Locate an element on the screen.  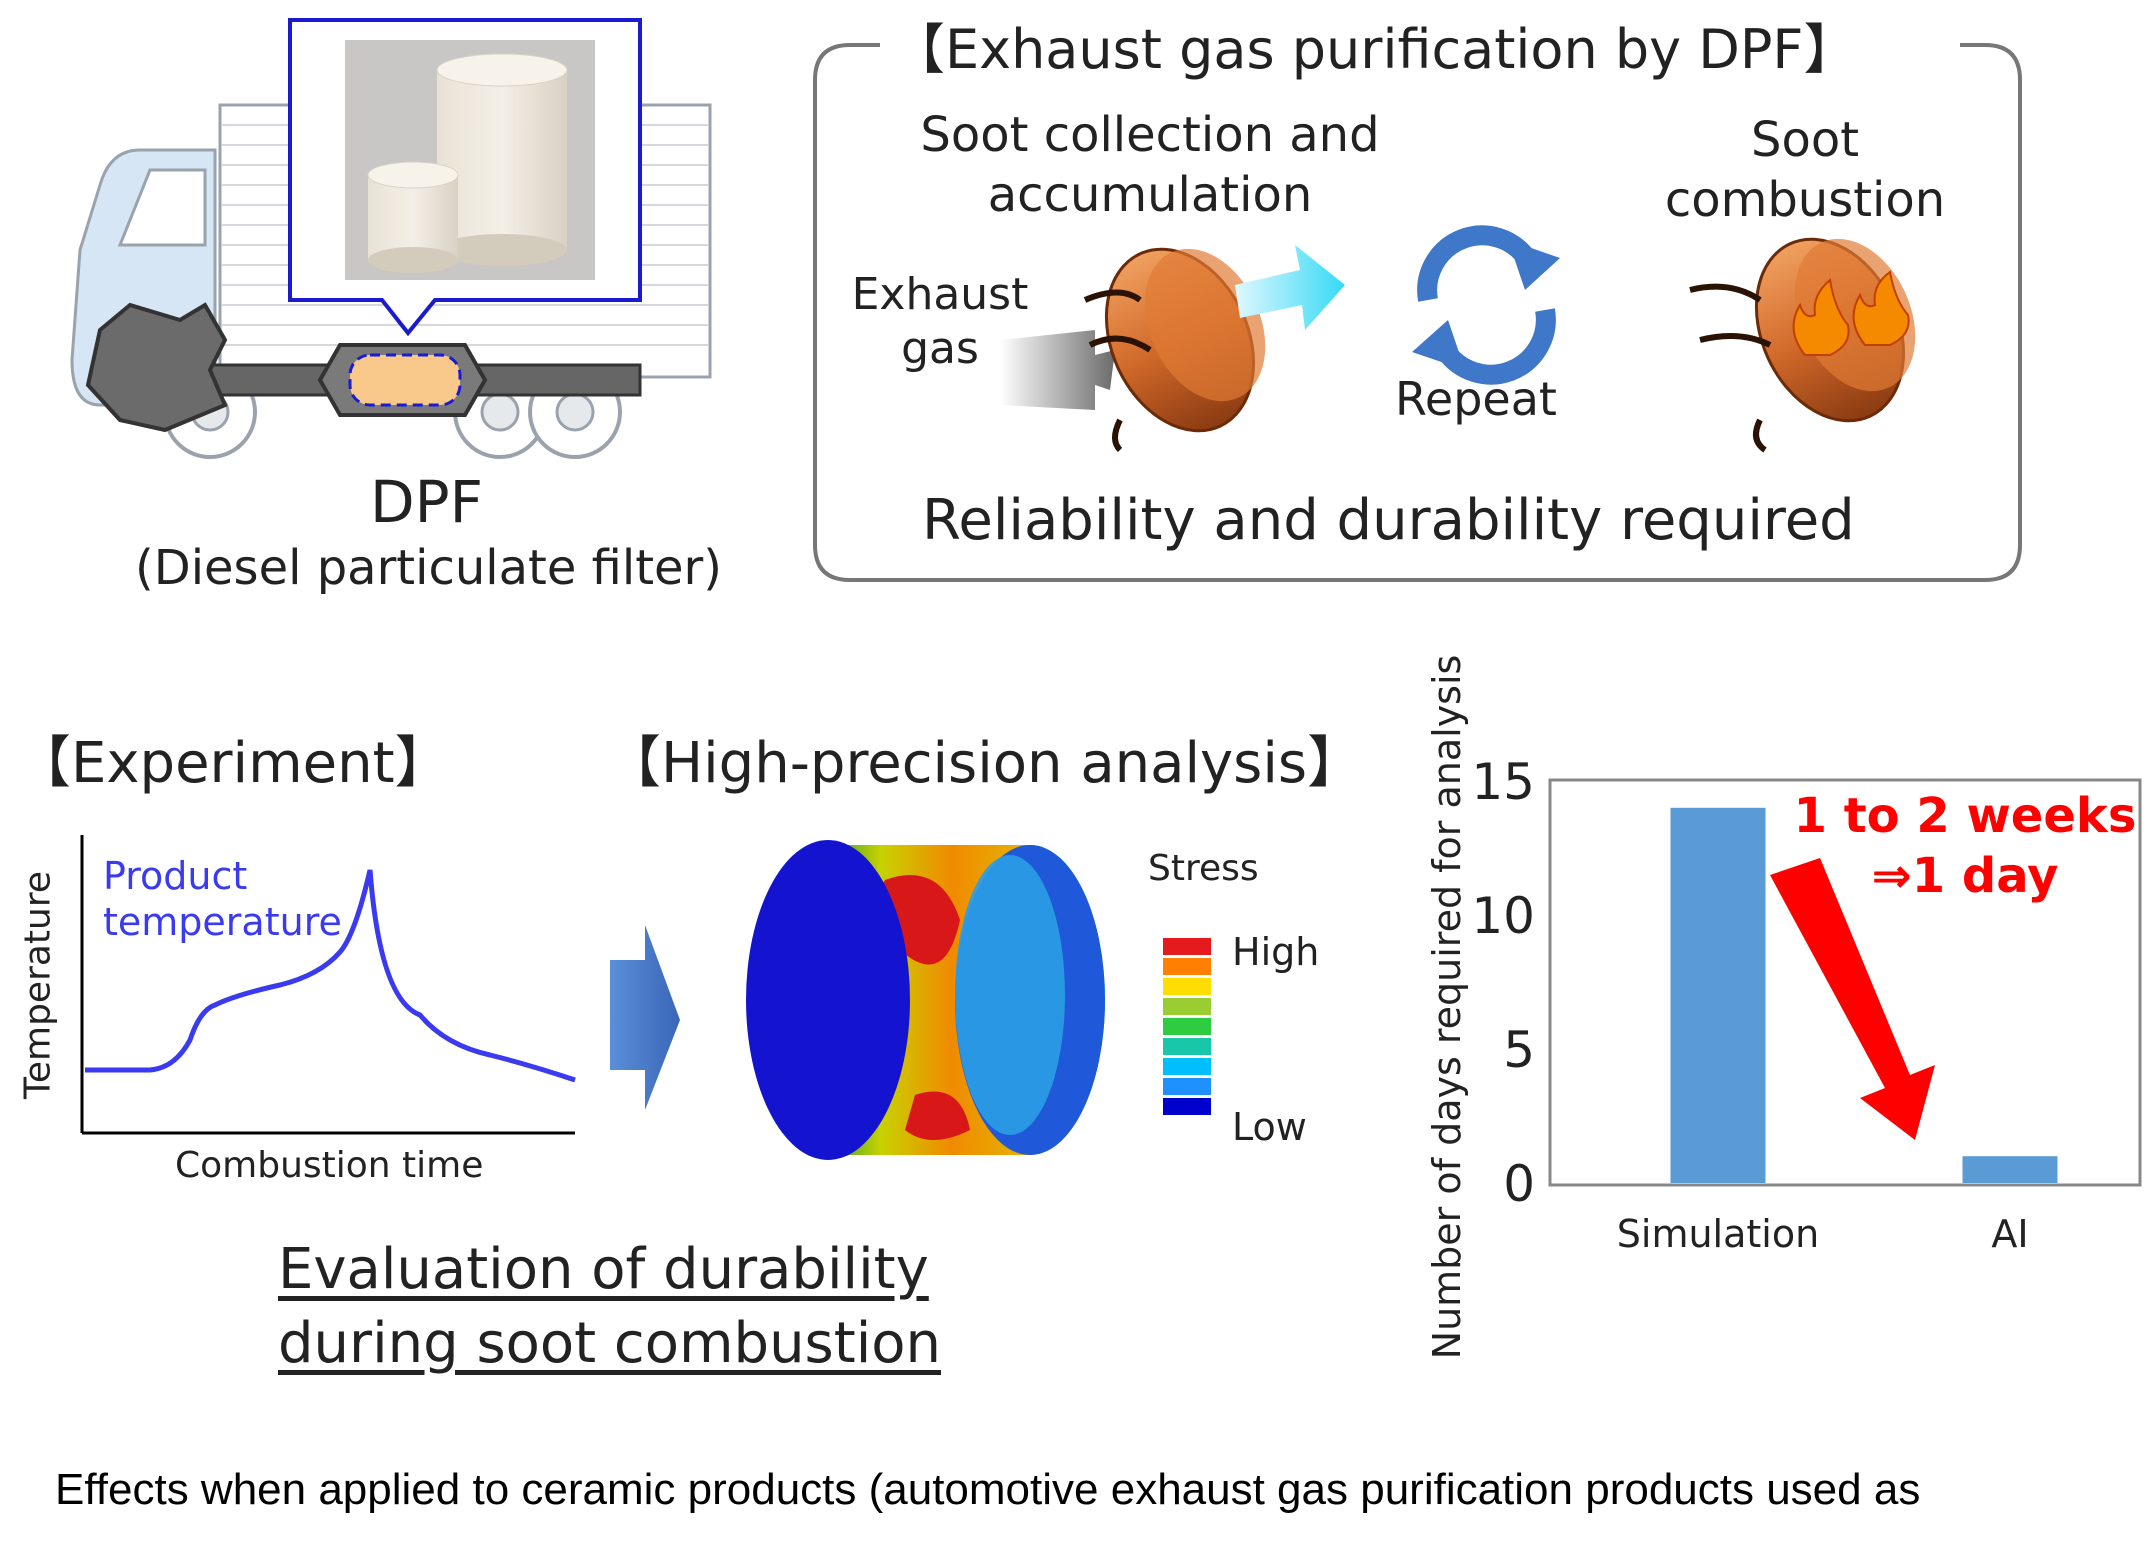
experiment-title: 【Experiment】 is located at coordinates (233, 763).